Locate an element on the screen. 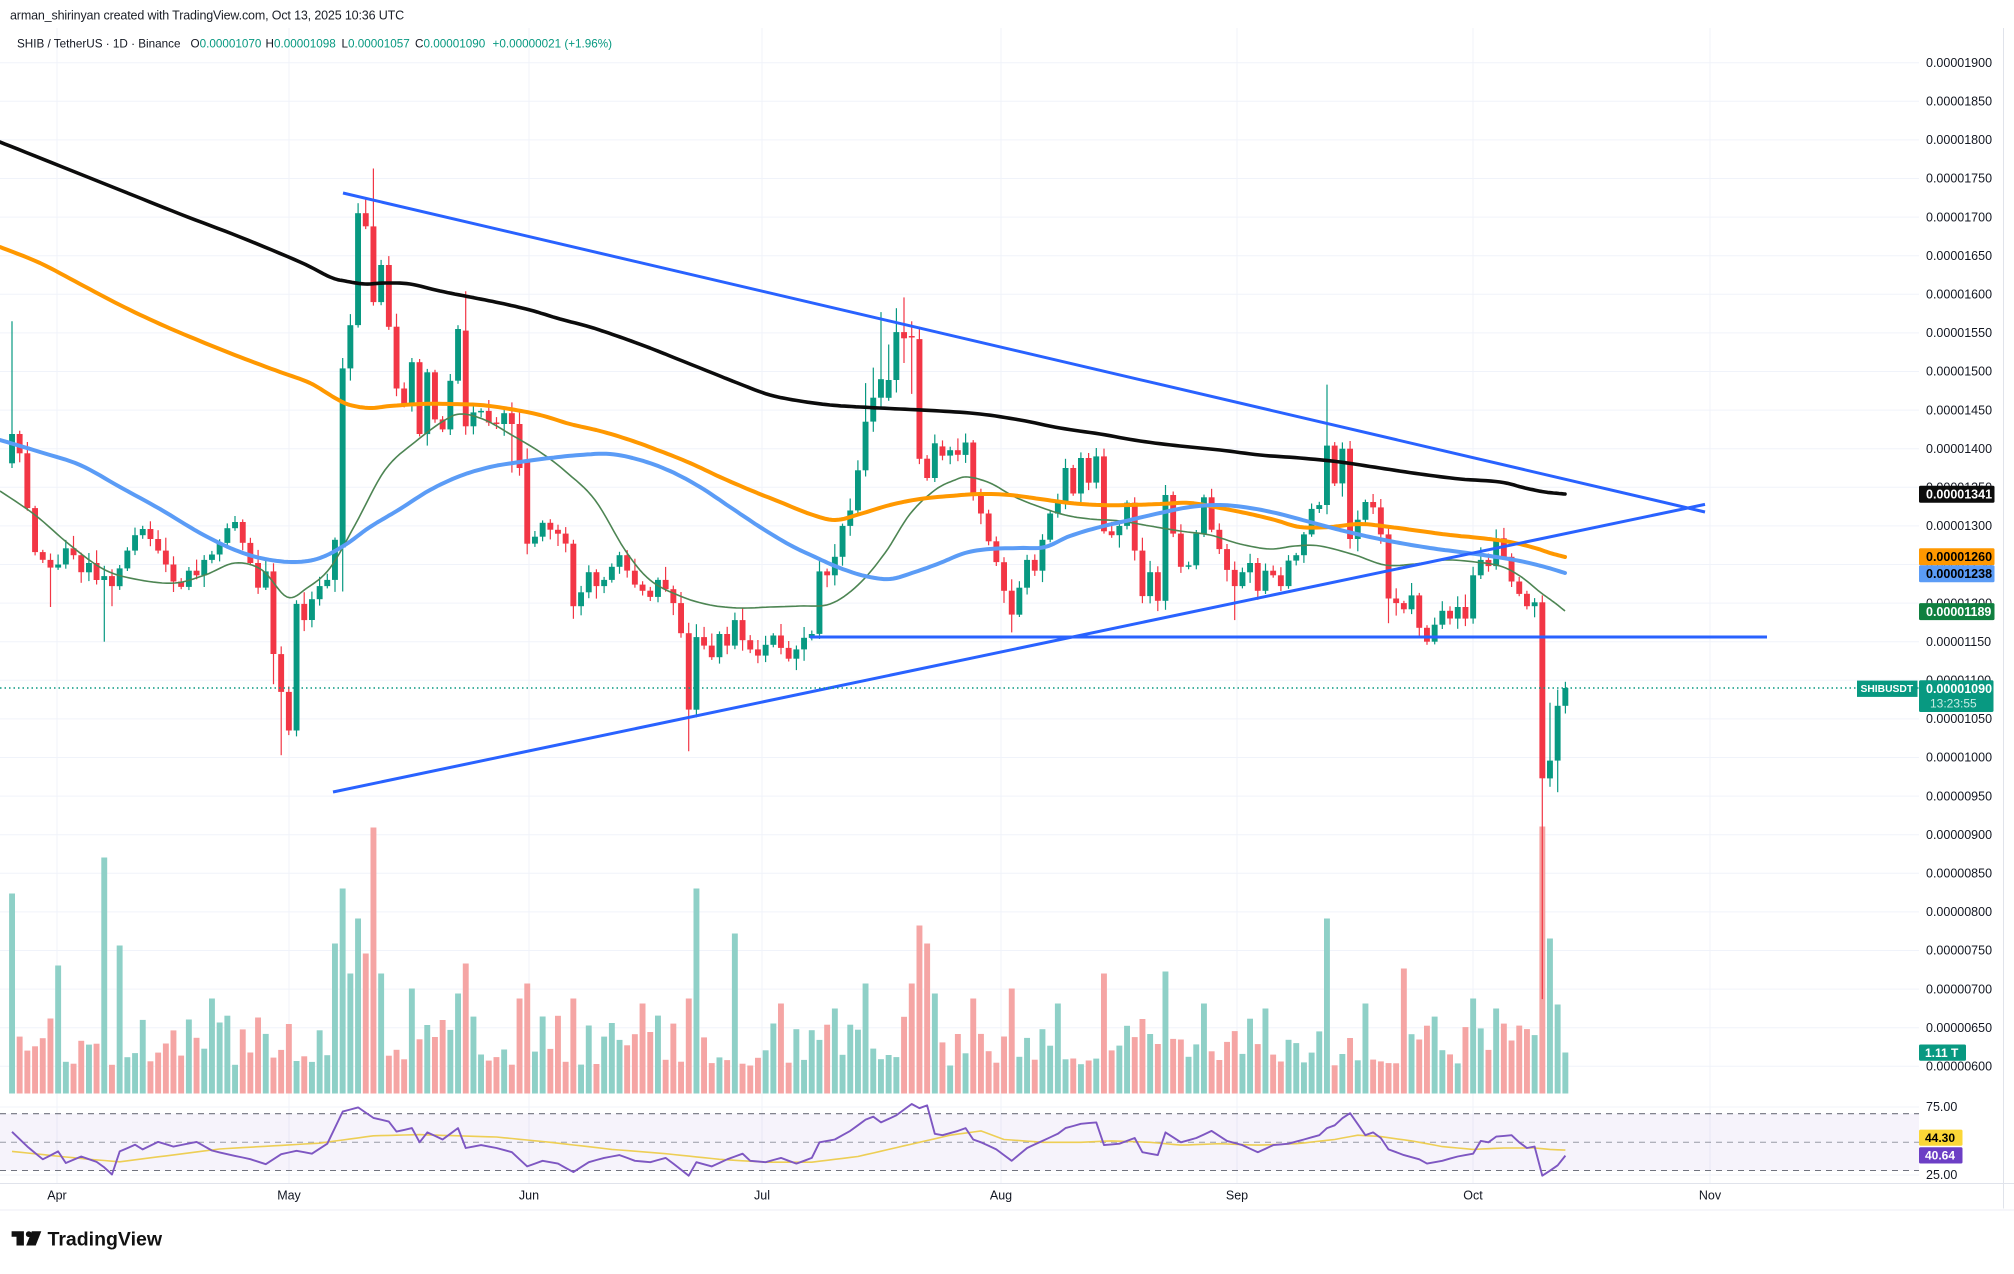 Image resolution: width=2014 pixels, height=1274 pixels. svg-text: Apr is located at coordinates (56, 1196).